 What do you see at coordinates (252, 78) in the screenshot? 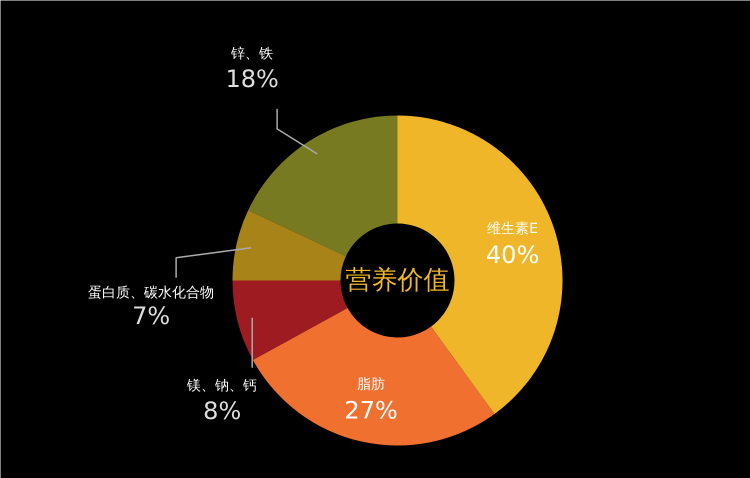
I see `data-label: 18%` at bounding box center [252, 78].